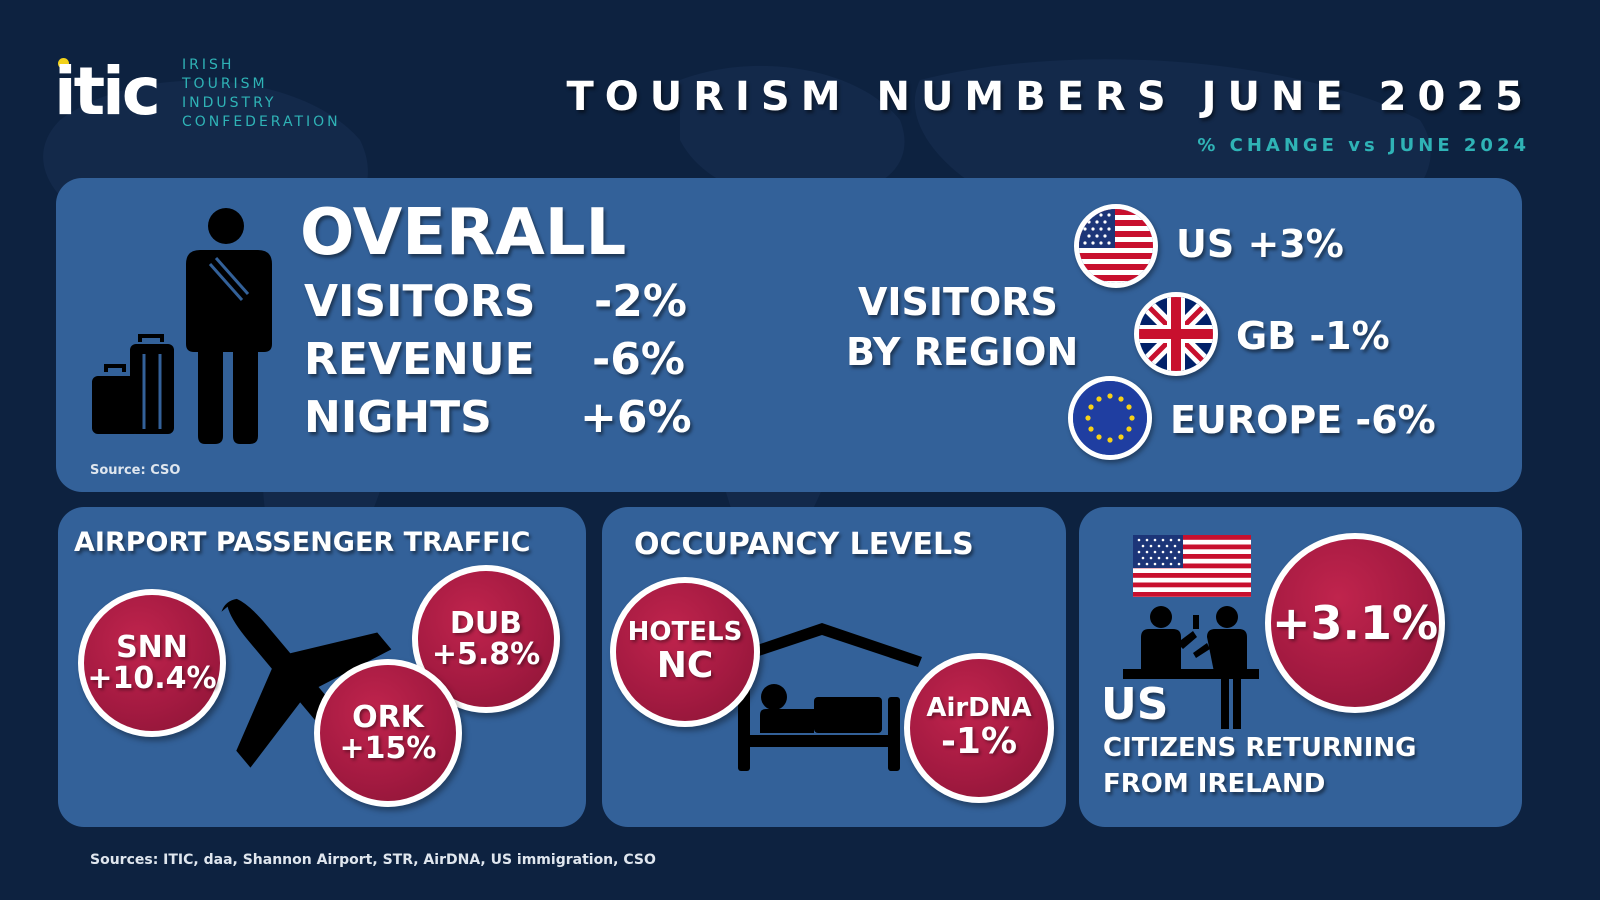  Describe the element at coordinates (225, 84) in the screenshot. I see `logo-line: TOURISM` at that location.